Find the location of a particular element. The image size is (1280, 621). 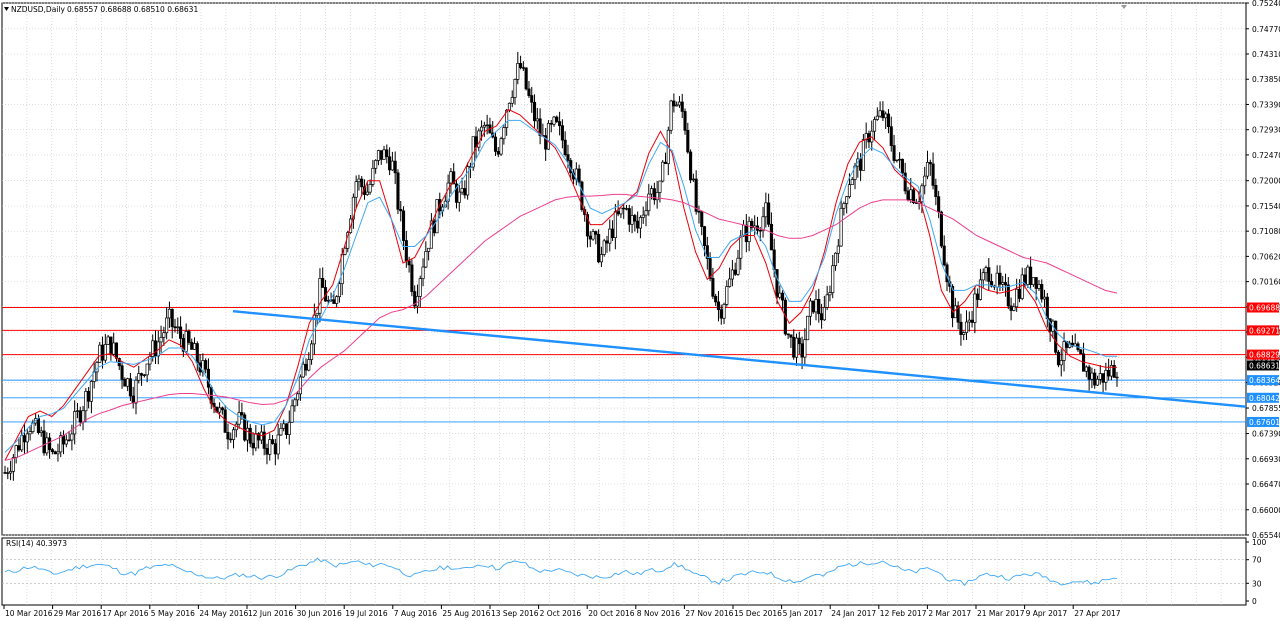

time-tick-label: 5 May 2016 is located at coordinates (173, 613).